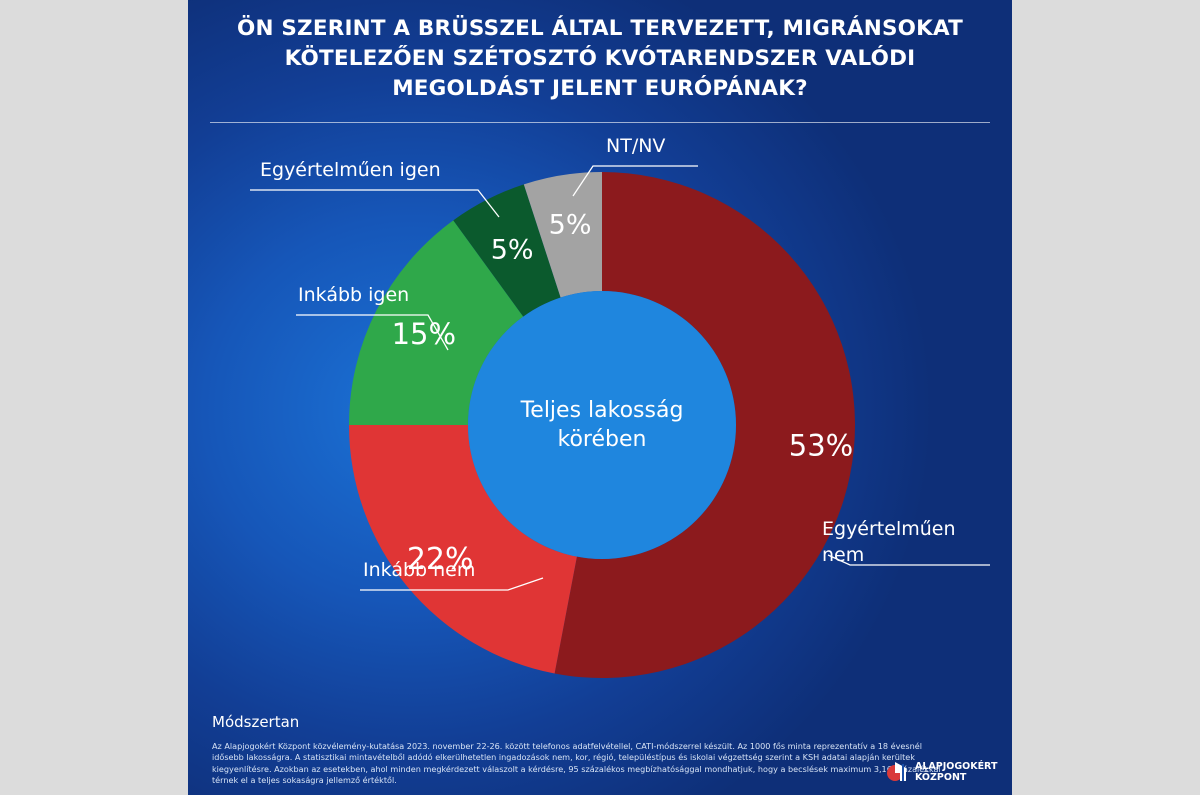  I want to click on category-label-inkabb-nem: Inkább nem, so click(419, 570).